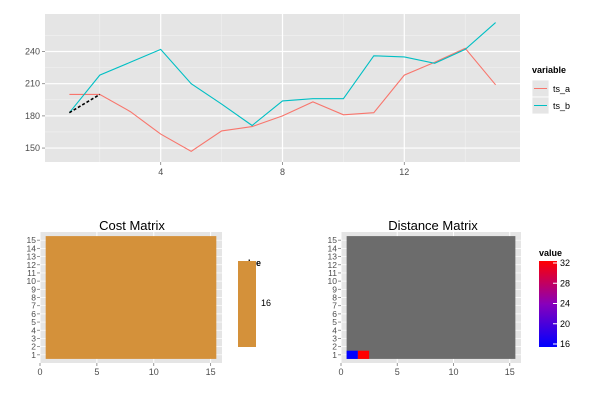 Image resolution: width=600 pixels, height=400 pixels. Describe the element at coordinates (33, 322) in the screenshot. I see `cost-y-tick-label: 5` at that location.